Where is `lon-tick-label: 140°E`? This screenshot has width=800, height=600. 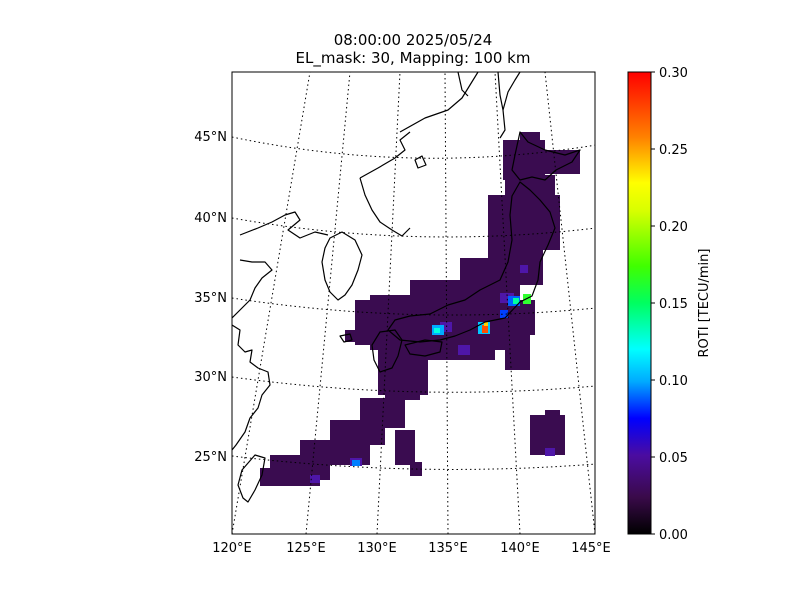
lon-tick-label: 140°E is located at coordinates (520, 548).